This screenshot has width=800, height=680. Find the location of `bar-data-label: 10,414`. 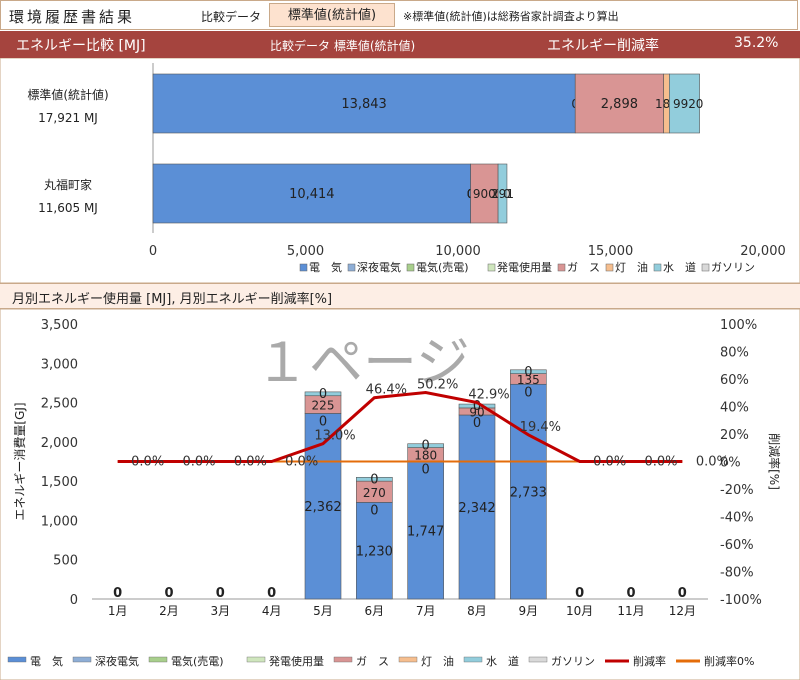

bar-data-label: 10,414 is located at coordinates (312, 194).